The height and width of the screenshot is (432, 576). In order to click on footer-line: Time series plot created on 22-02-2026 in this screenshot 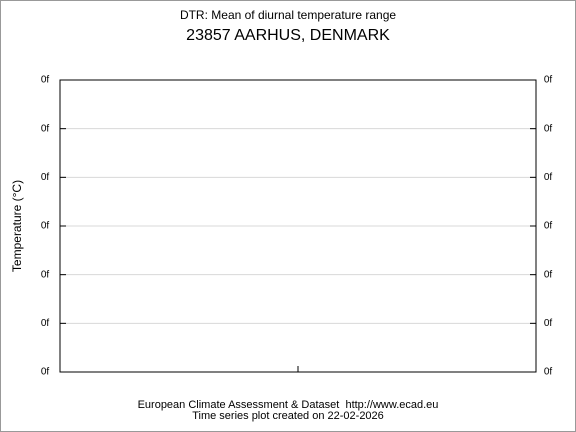, I will do `click(288, 416)`.